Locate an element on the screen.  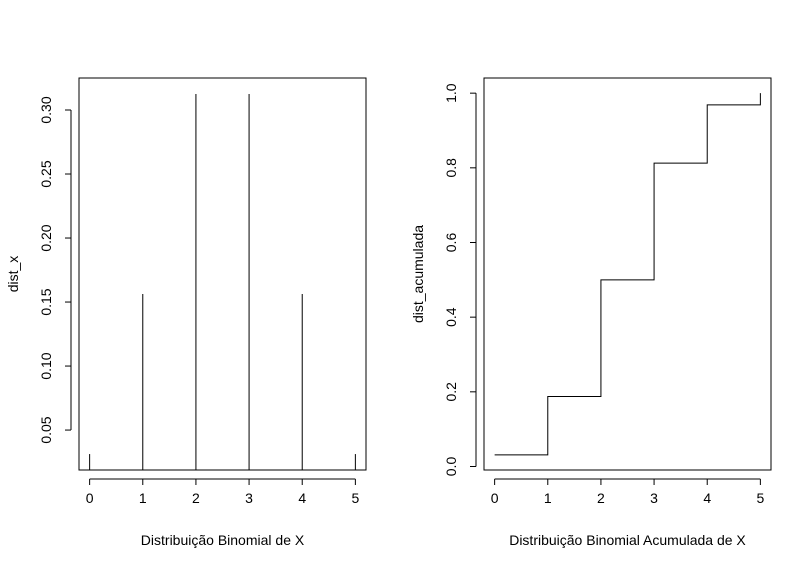
y-tick-label: 1.0 is located at coordinates (451, 93).